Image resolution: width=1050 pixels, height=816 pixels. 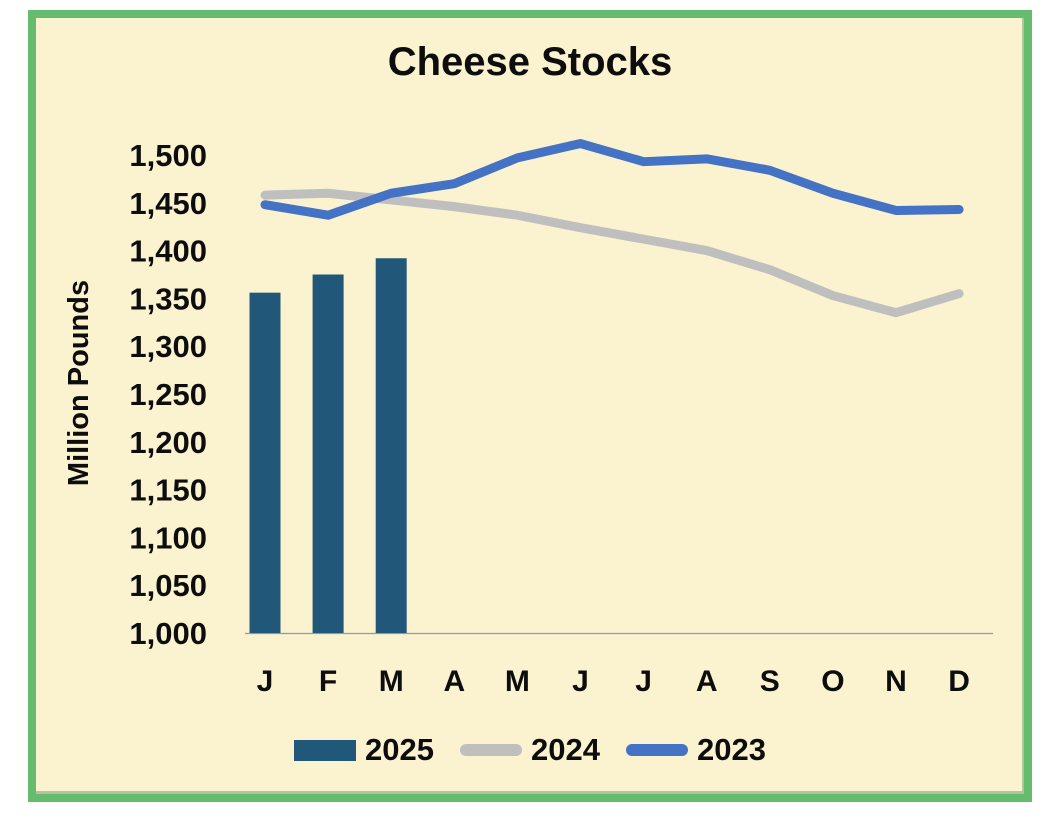 What do you see at coordinates (731, 749) in the screenshot?
I see `legend-label-2023: 2023` at bounding box center [731, 749].